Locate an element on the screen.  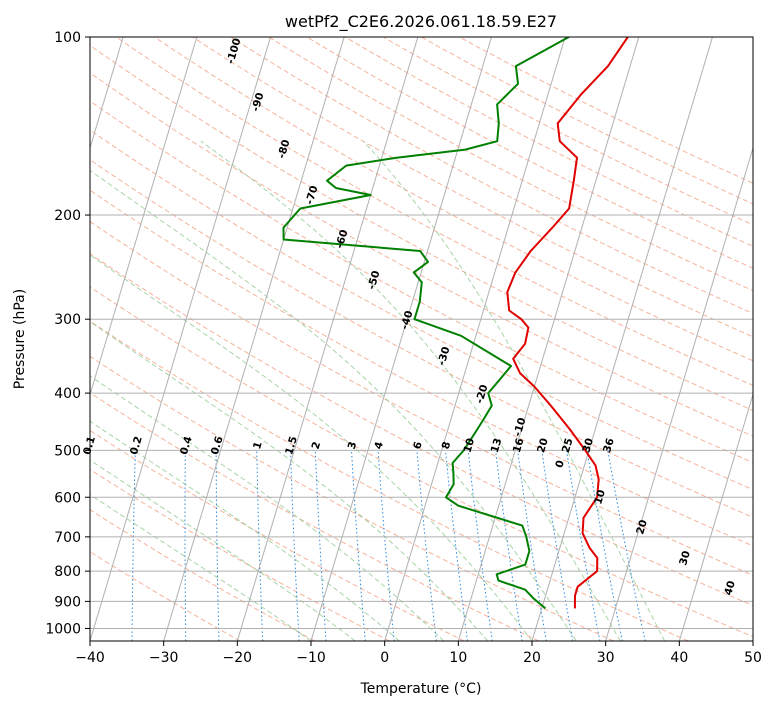
y-tick-label: 800 is located at coordinates (67, 572).